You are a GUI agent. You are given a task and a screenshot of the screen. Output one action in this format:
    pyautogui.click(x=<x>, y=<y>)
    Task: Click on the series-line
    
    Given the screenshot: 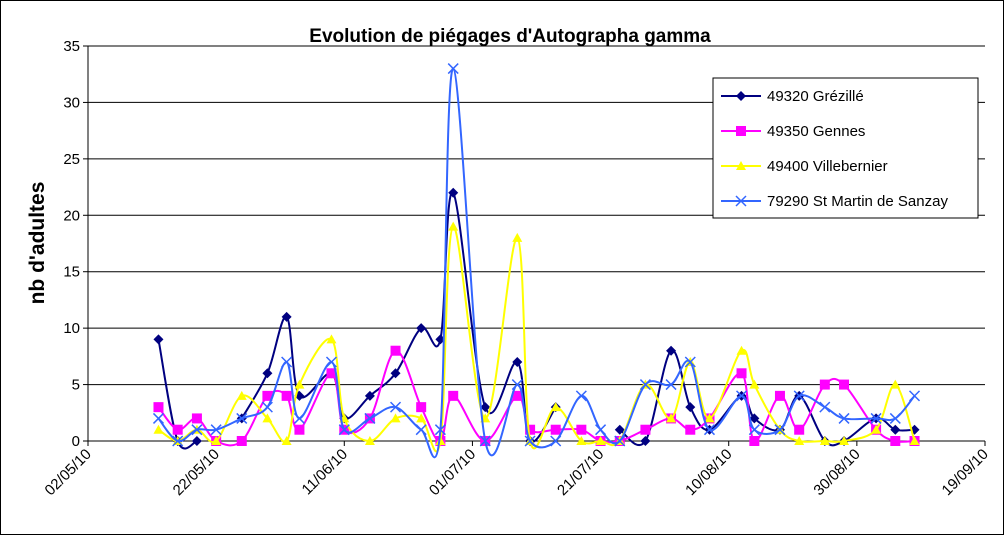 What is the action you would take?
    pyautogui.click(x=398, y=317)
    